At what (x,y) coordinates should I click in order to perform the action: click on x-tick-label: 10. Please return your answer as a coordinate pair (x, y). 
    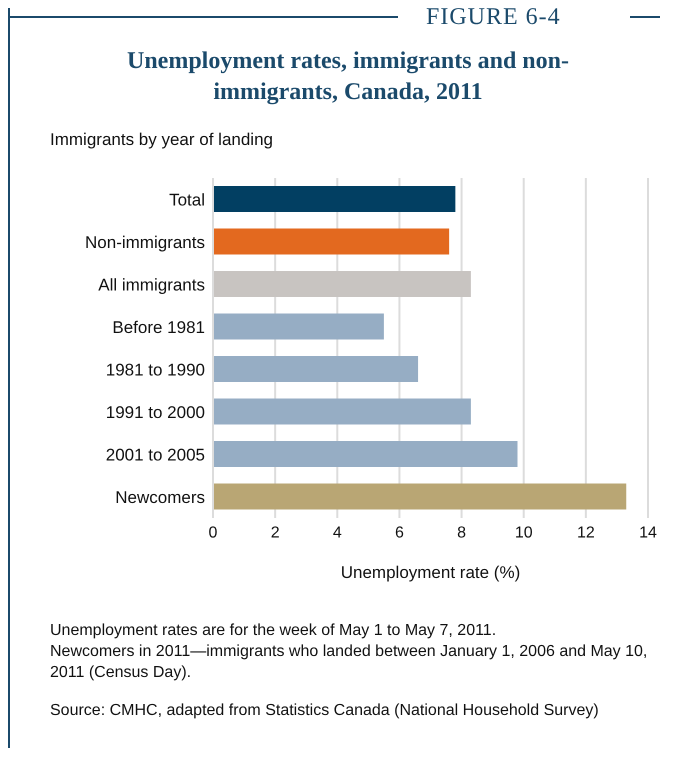
    Looking at the image, I should click on (523, 533).